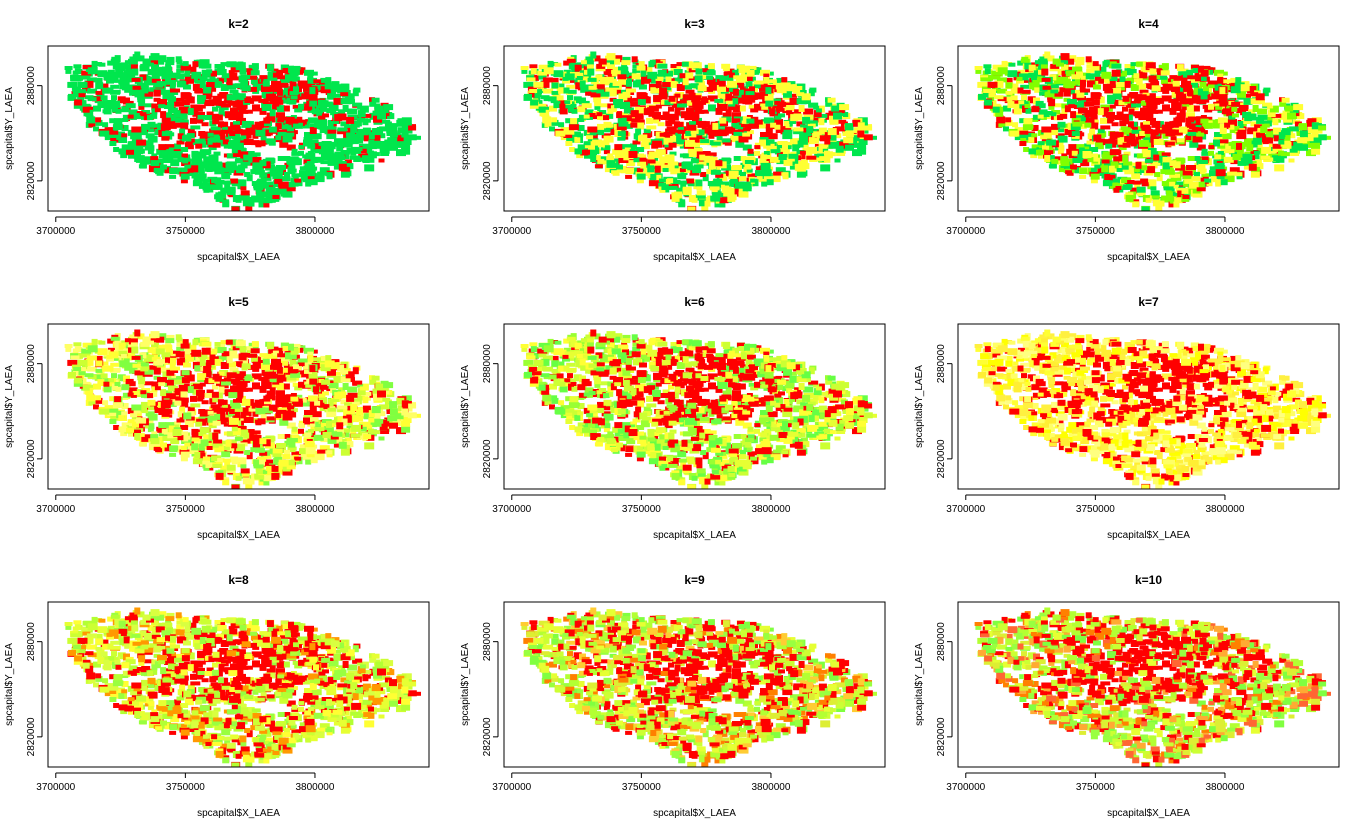 This screenshot has width=1364, height=832. Describe the element at coordinates (770, 231) in the screenshot. I see `x-tick-label: 3800000` at that location.